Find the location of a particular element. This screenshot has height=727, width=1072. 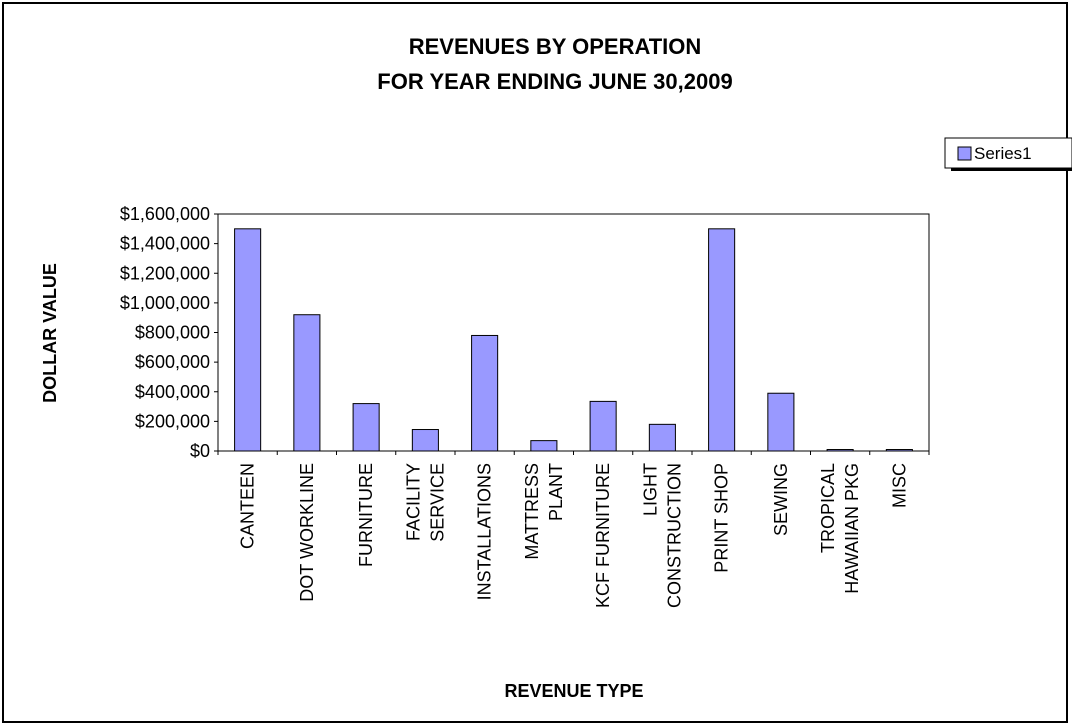

y-tick-label: $600,000 is located at coordinates (172, 362).